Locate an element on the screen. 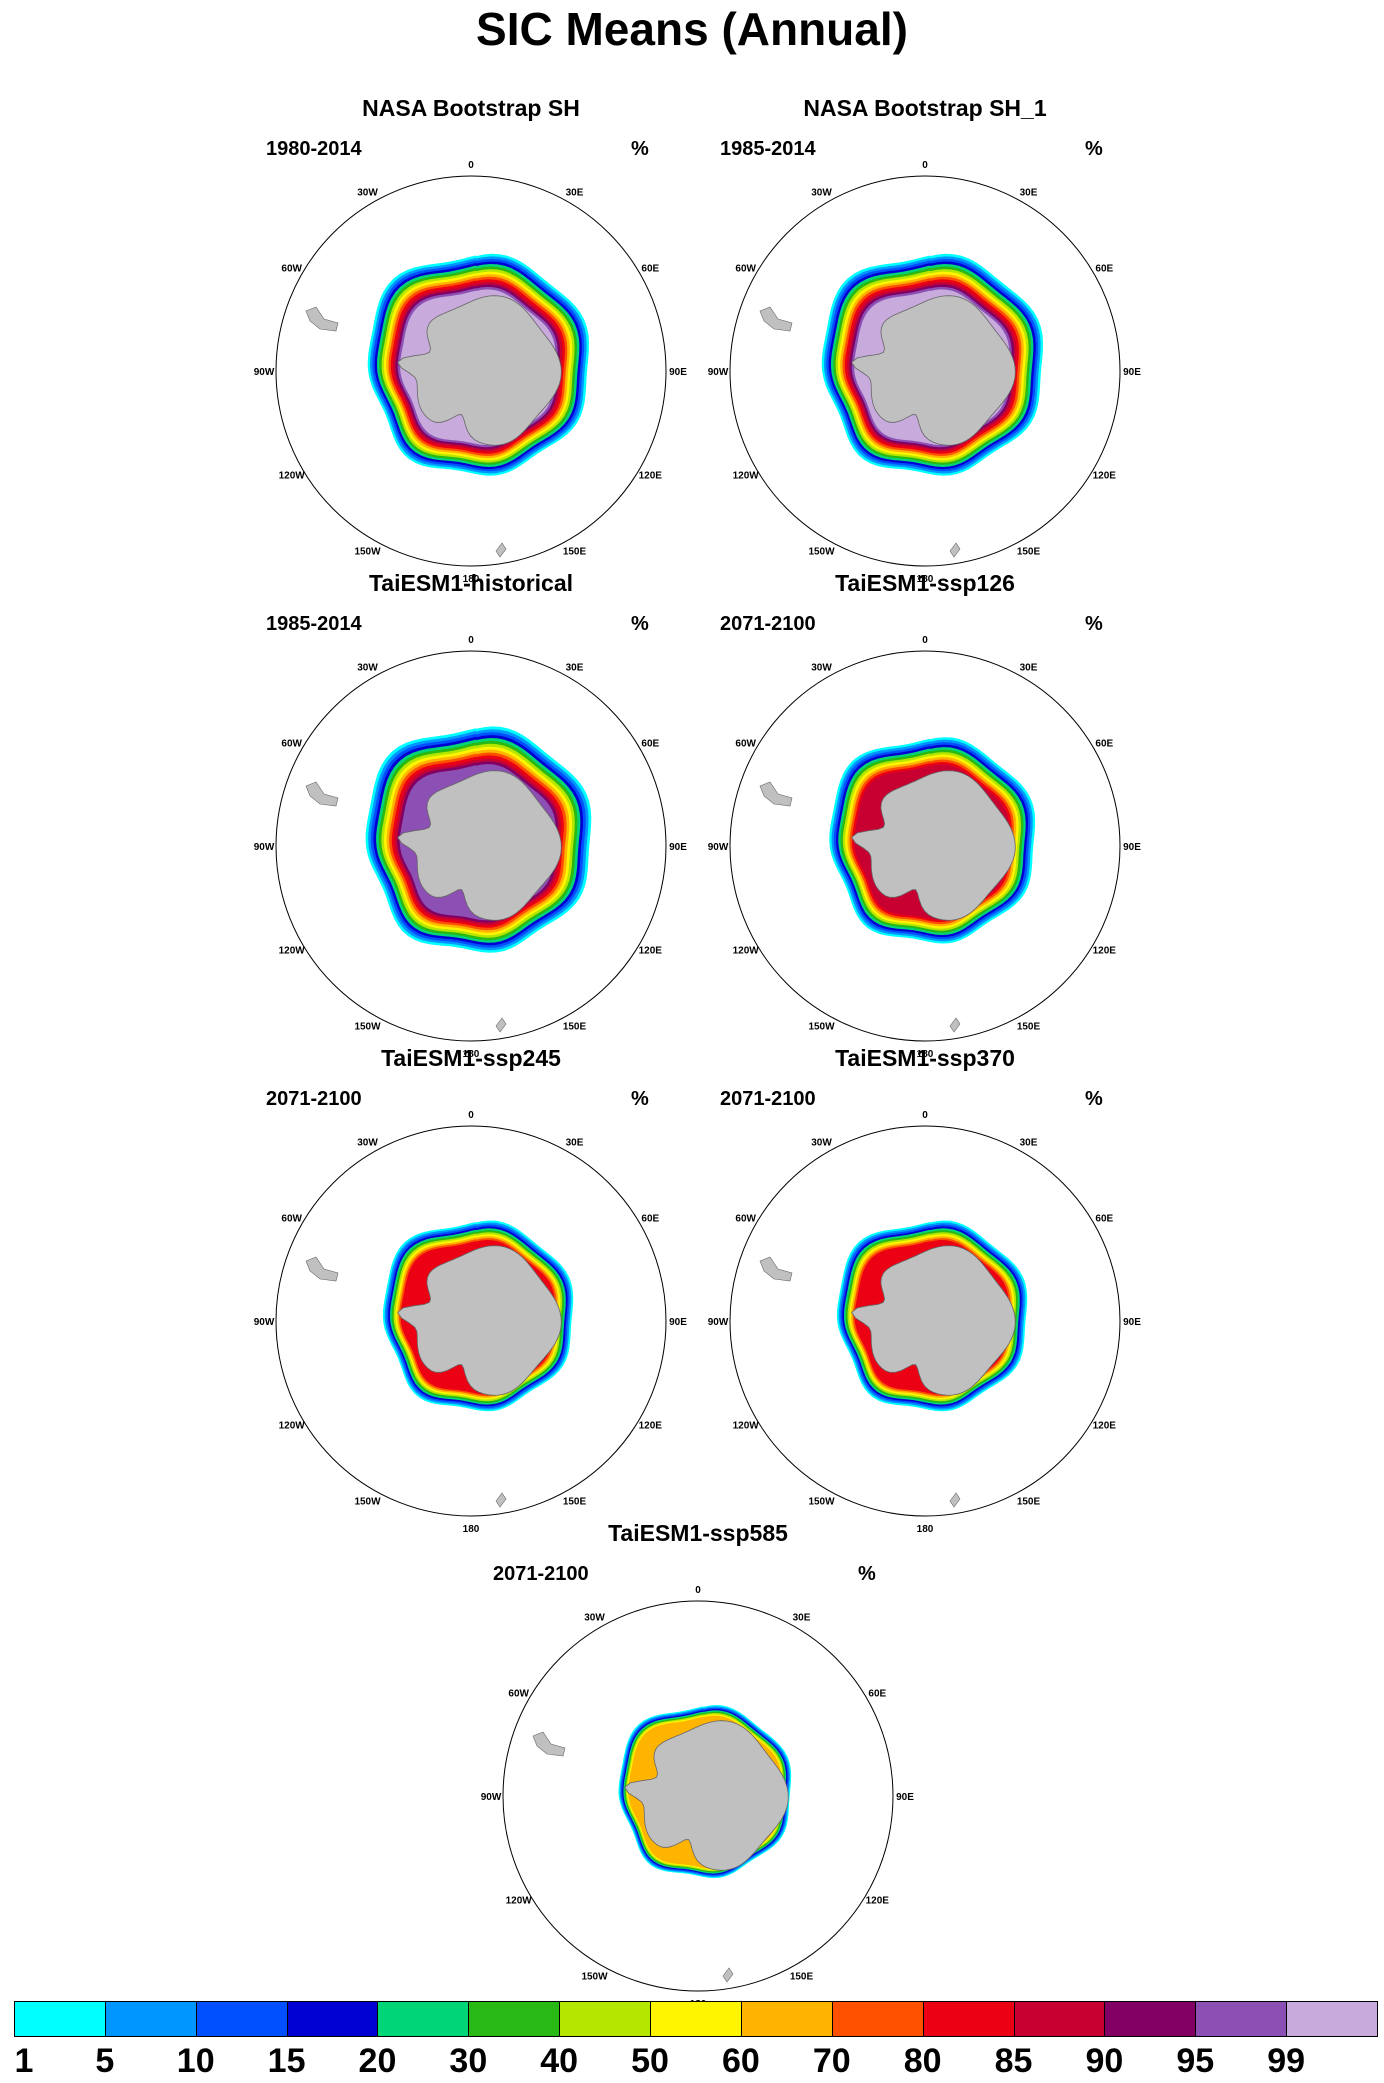  colorbar-level-label: 50 is located at coordinates (650, 2061).